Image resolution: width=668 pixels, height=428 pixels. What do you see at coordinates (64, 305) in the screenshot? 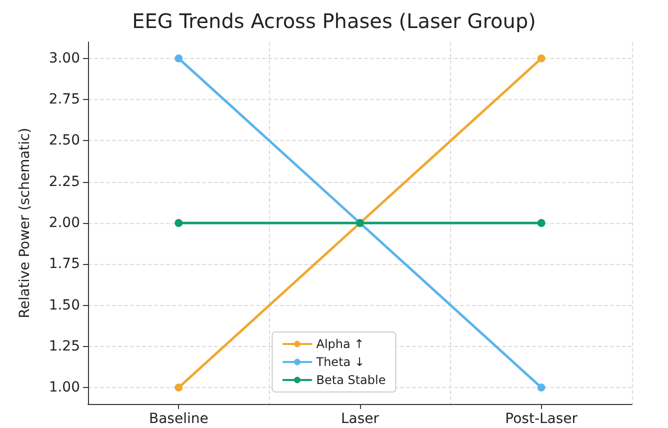
I see `y-tick-label: 1.50` at bounding box center [64, 305].